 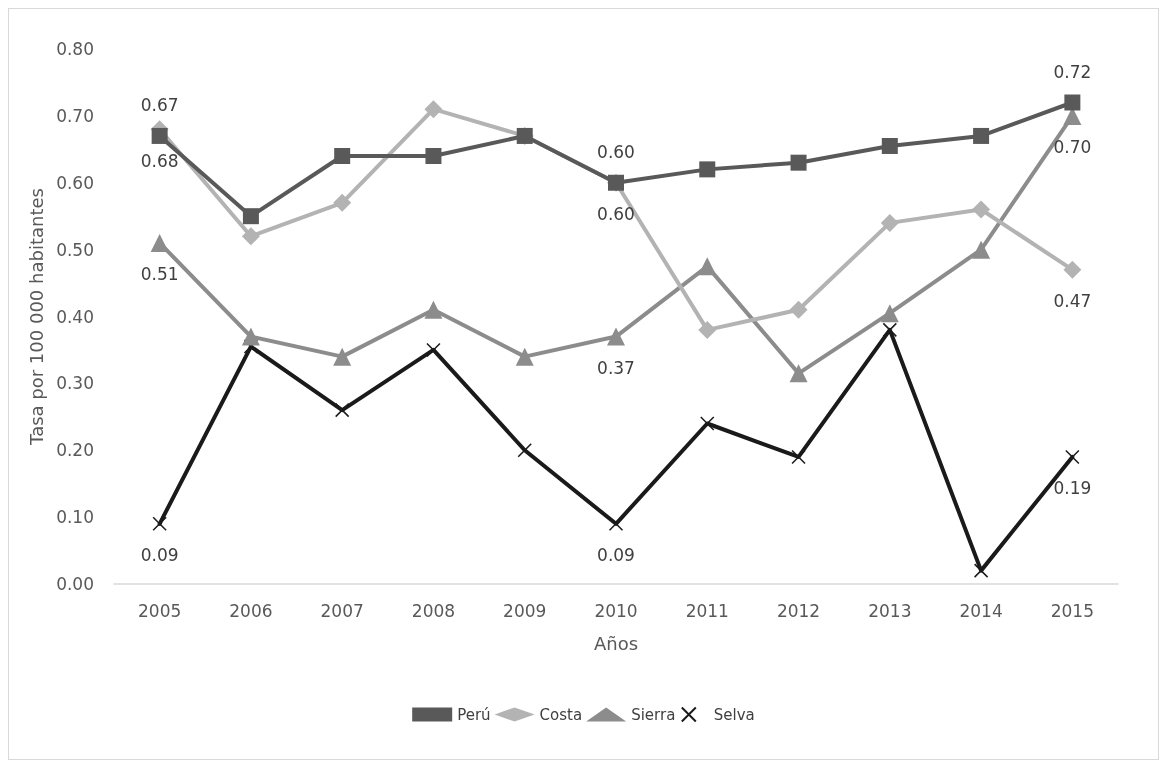 What do you see at coordinates (342, 610) in the screenshot?
I see `x-tick-label: 2007` at bounding box center [342, 610].